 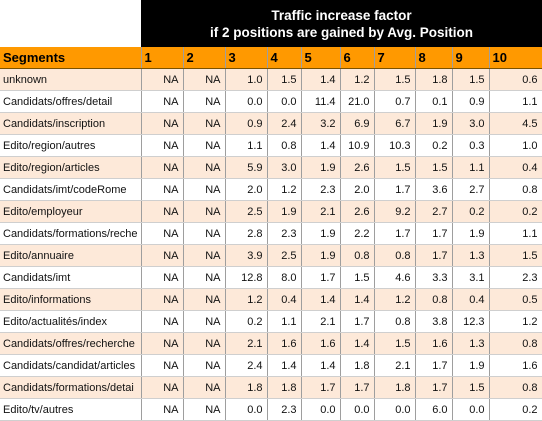 What do you see at coordinates (162, 58) in the screenshot?
I see `position-header-1: 1` at bounding box center [162, 58].